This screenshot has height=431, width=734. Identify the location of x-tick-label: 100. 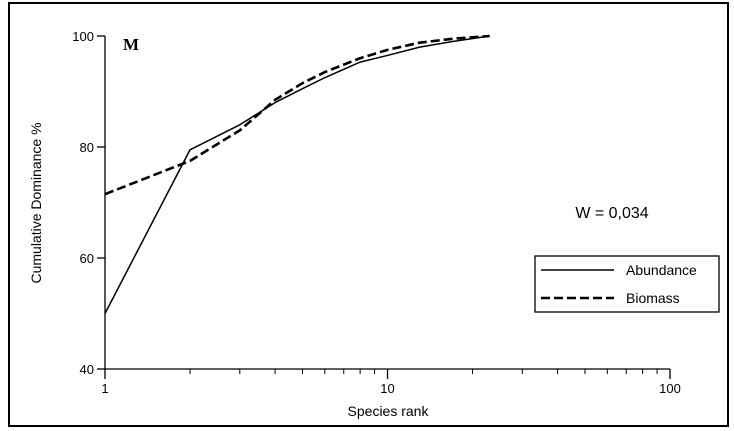
(670, 388).